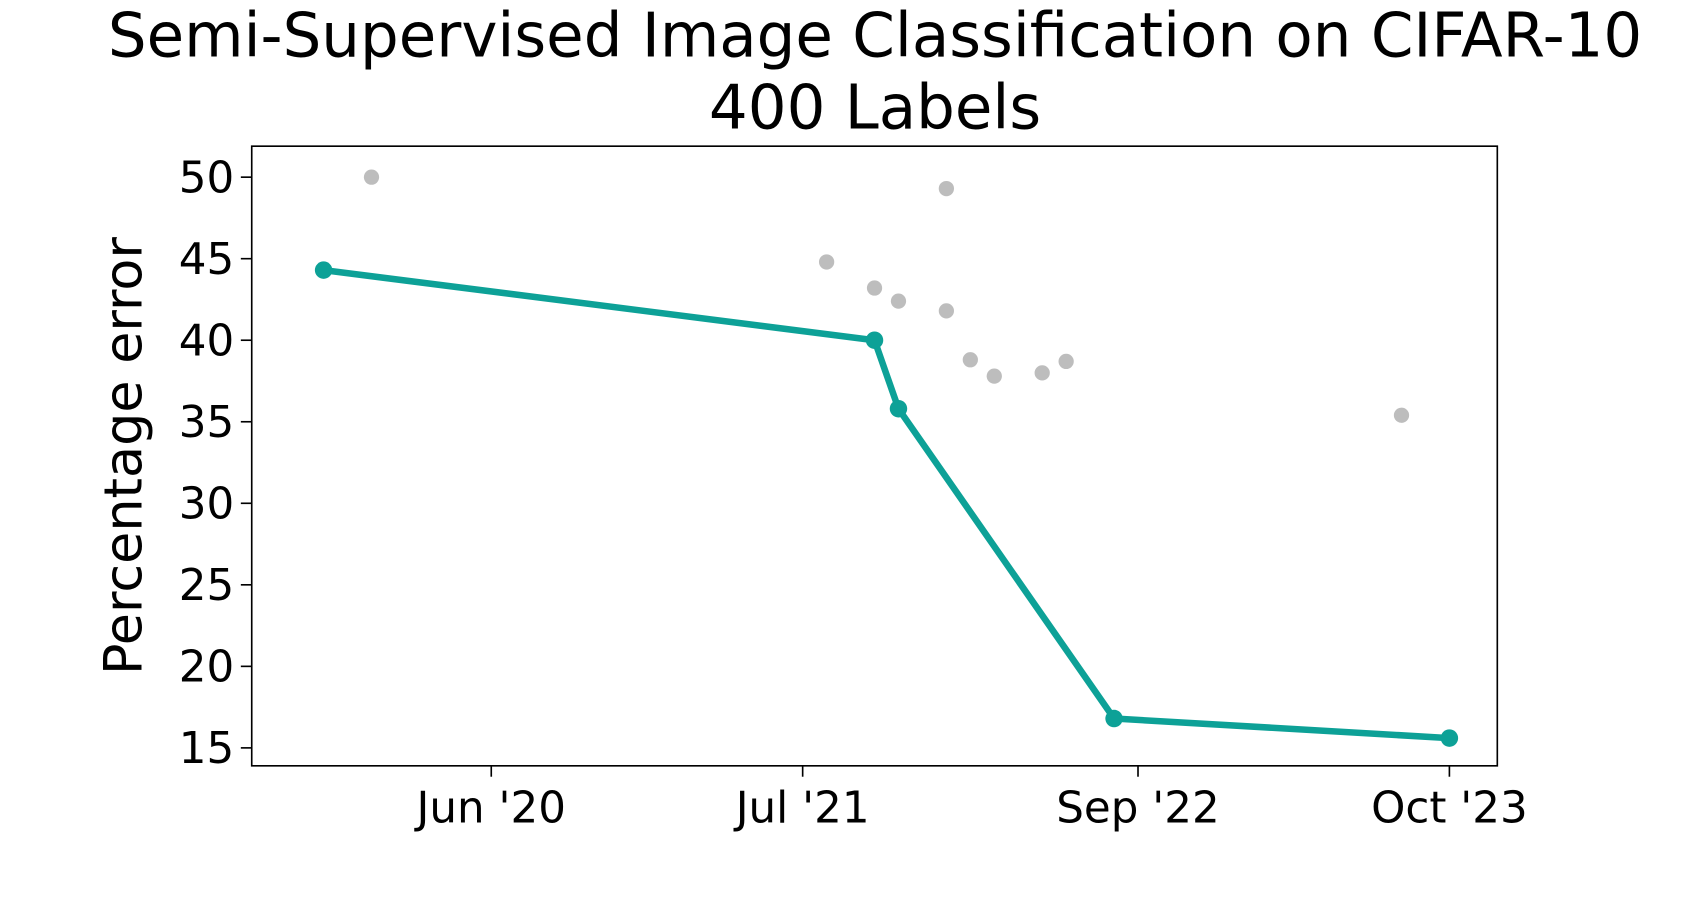 This screenshot has width=1700, height=900. What do you see at coordinates (1449, 809) in the screenshot?
I see `x-tick-label: Oct '23` at bounding box center [1449, 809].